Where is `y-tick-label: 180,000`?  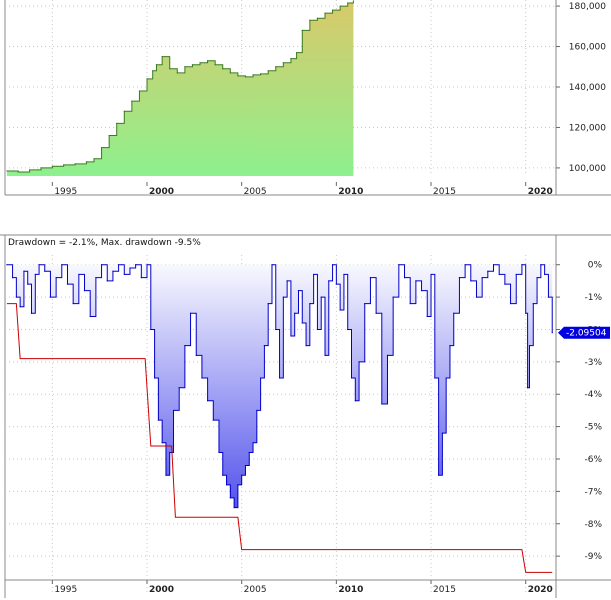
y-tick-label: 180,000 is located at coordinates (587, 7).